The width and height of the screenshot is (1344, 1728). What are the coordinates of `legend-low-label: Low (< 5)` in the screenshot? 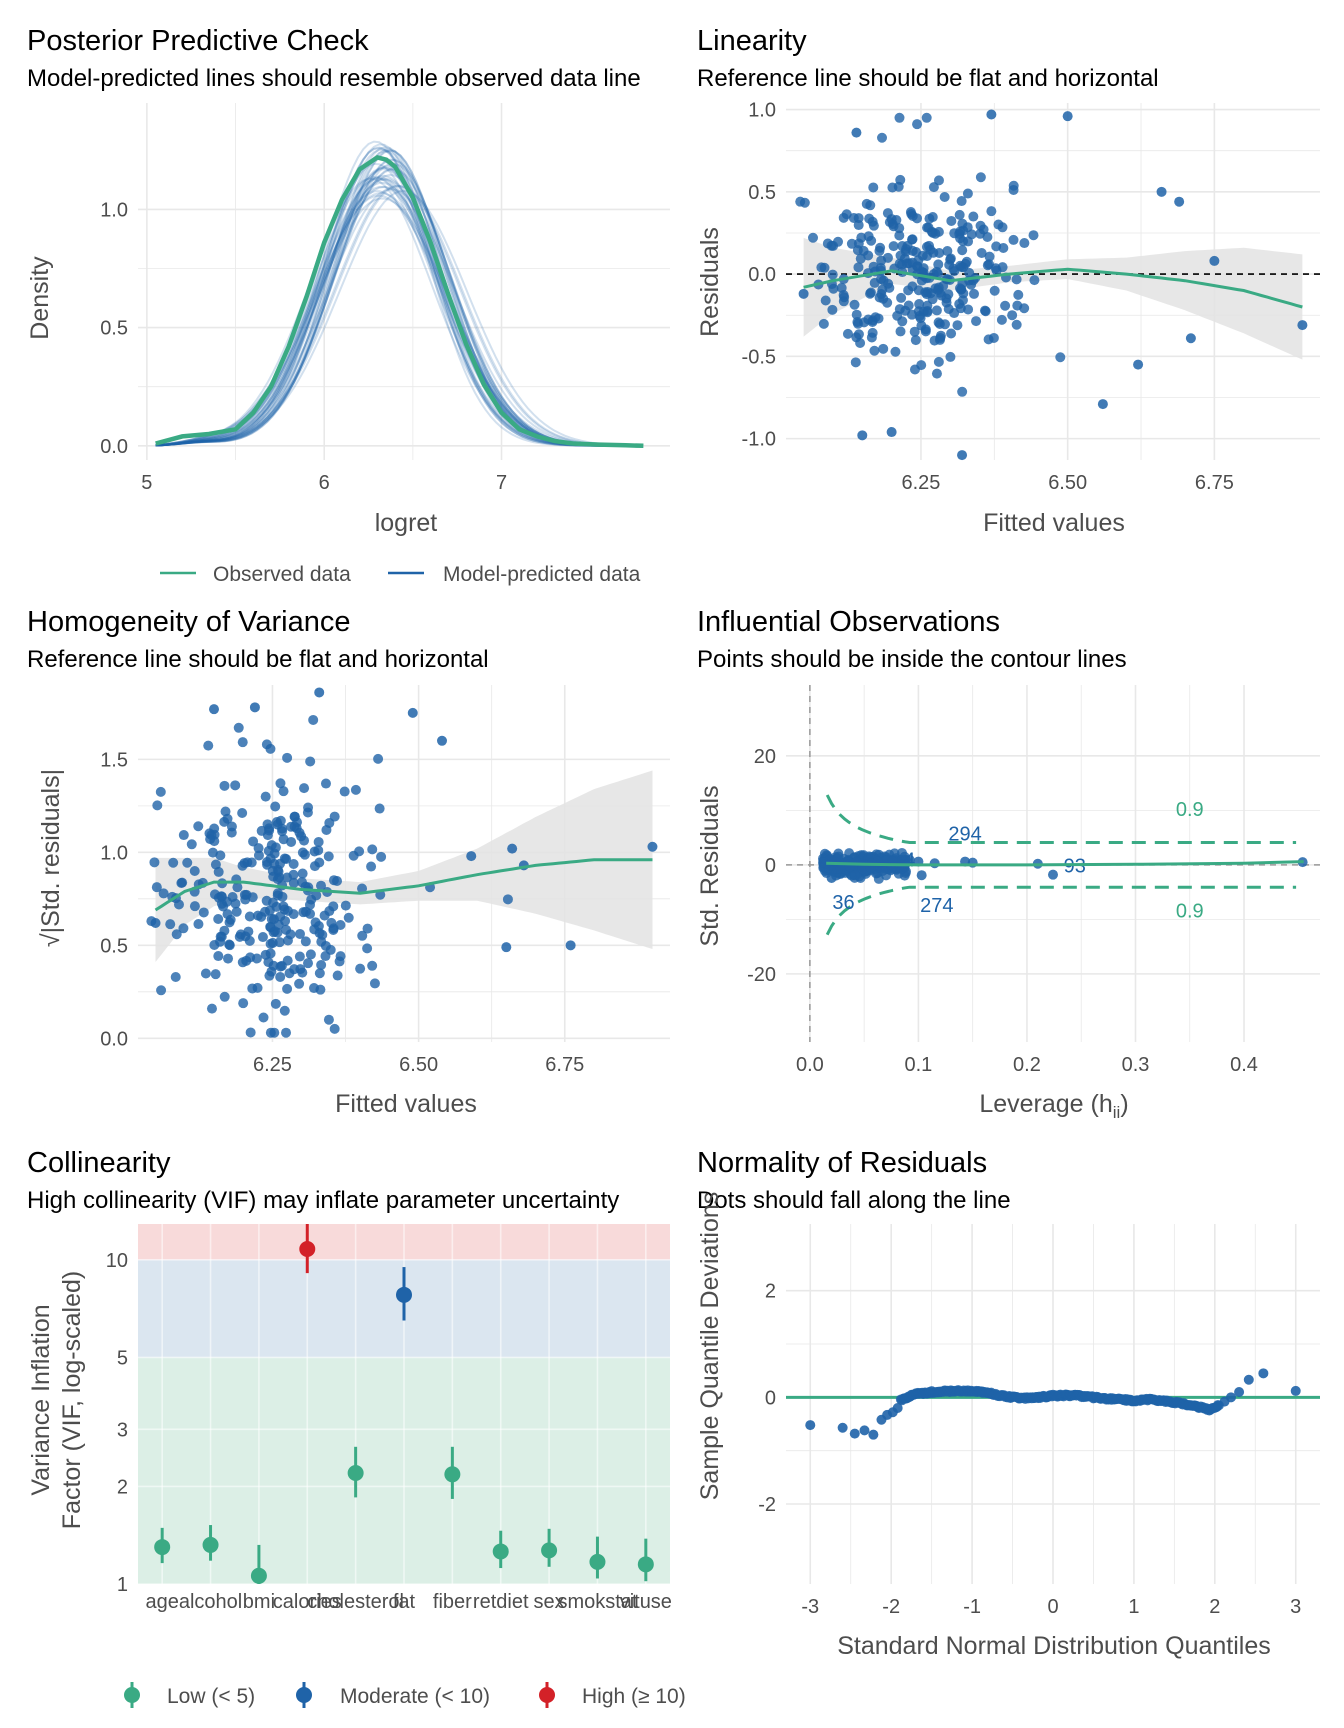 It's located at (211, 1696).